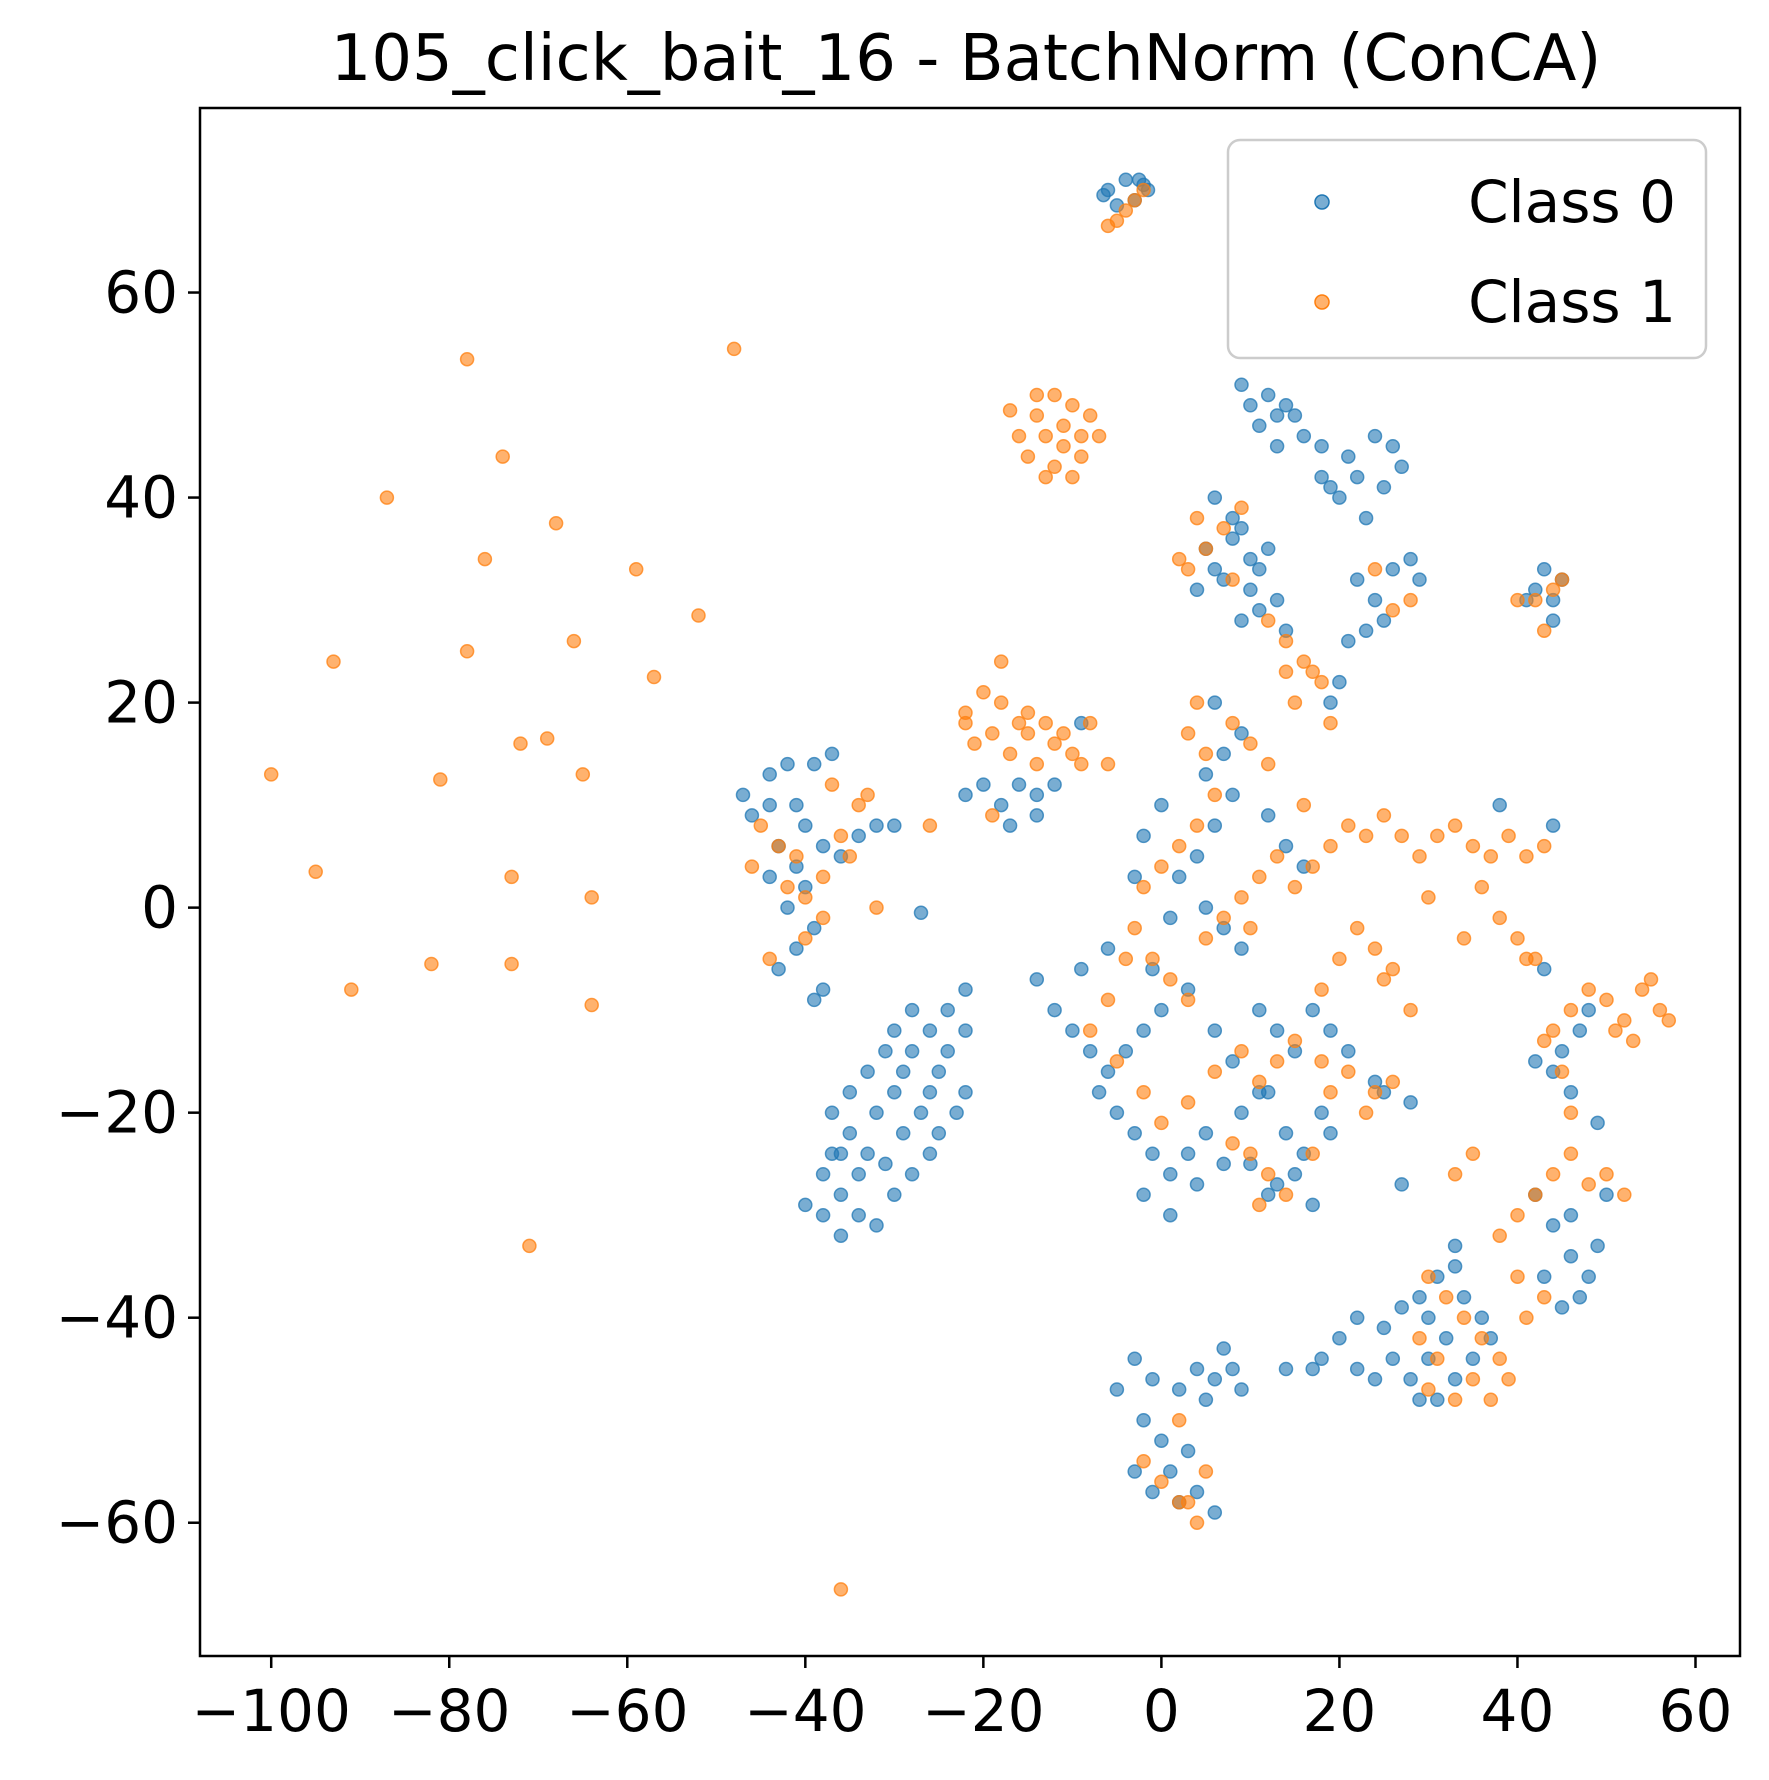  Describe the element at coordinates (141, 293) in the screenshot. I see `y-tick-label: 60` at that location.